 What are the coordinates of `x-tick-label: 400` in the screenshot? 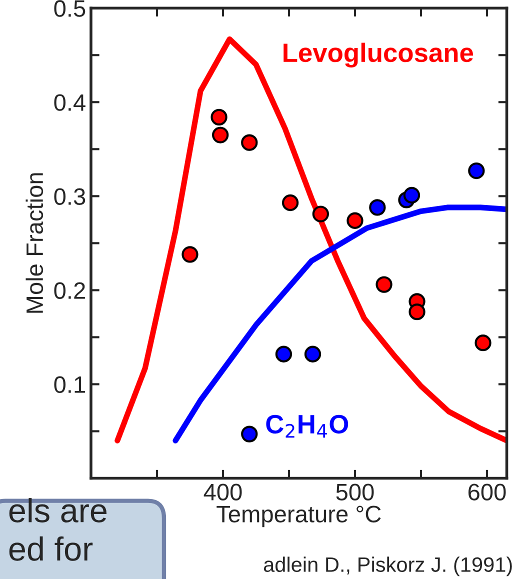 It's located at (223, 492).